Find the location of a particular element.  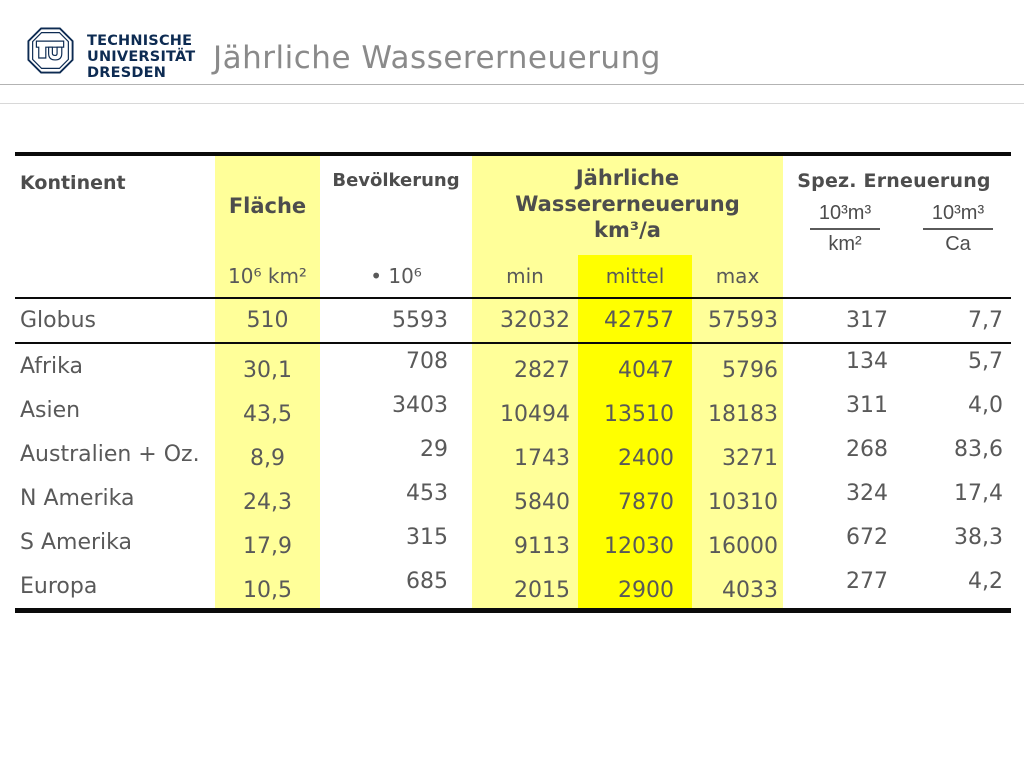

cell-spez-ca: 4,0 is located at coordinates (985, 405).